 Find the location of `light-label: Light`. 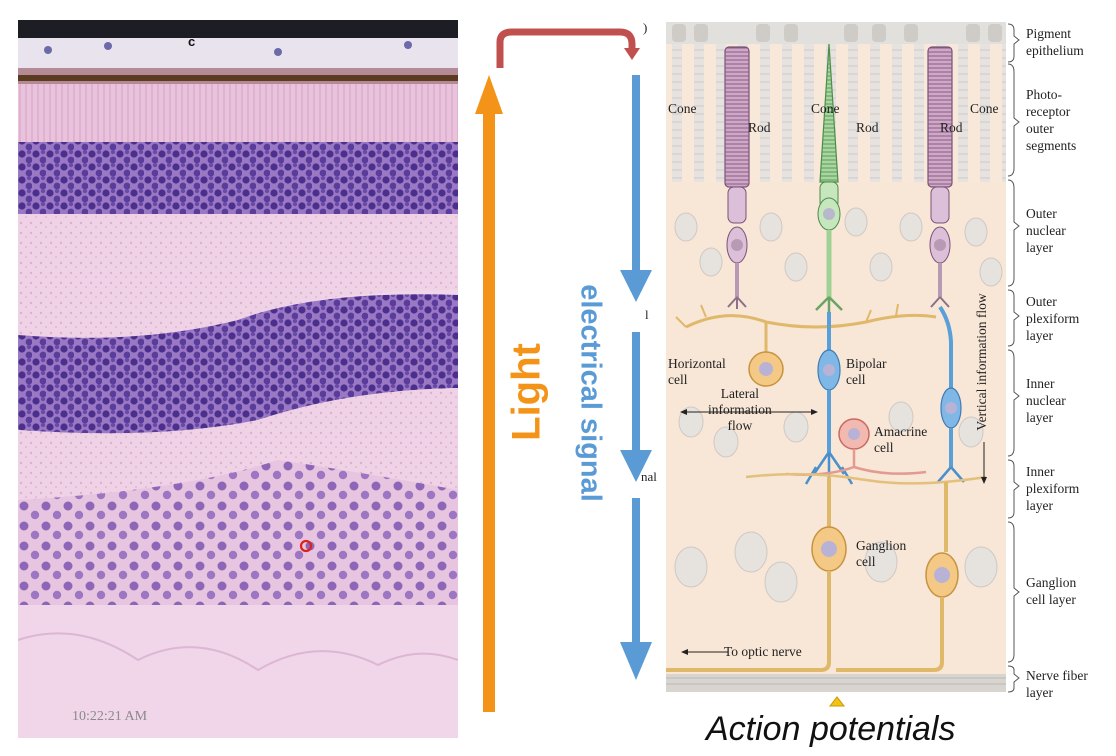

light-label: Light is located at coordinates (526, 392).